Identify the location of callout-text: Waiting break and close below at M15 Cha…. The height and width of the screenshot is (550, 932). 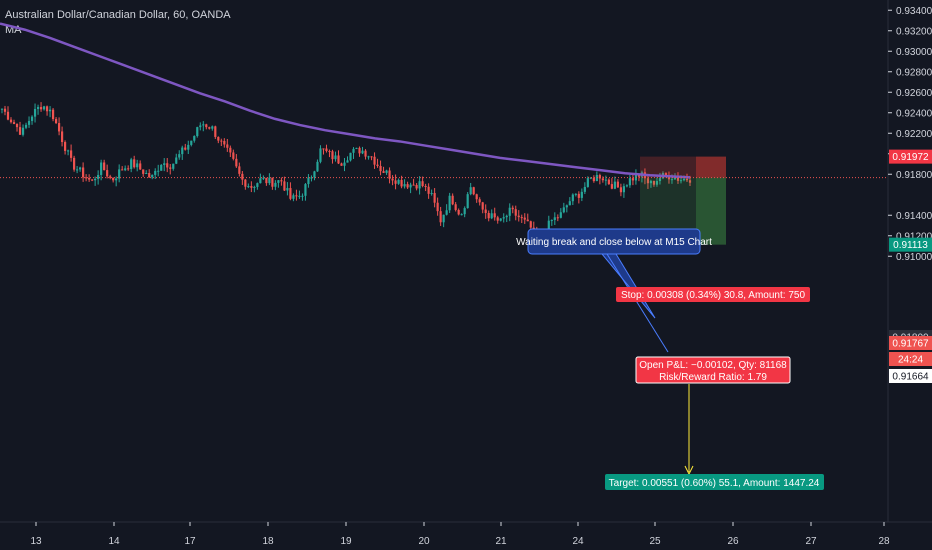
(614, 242).